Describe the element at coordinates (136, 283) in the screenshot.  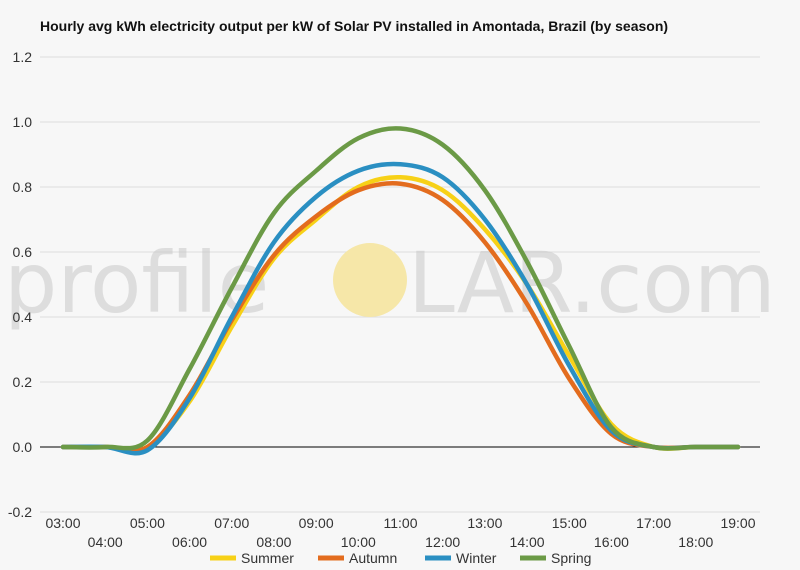
I see `watermark-left-text: profile` at that location.